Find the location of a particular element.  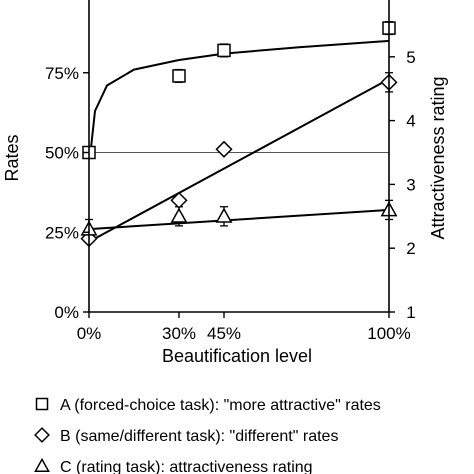

left-tick-label: 50% is located at coordinates (62, 153).